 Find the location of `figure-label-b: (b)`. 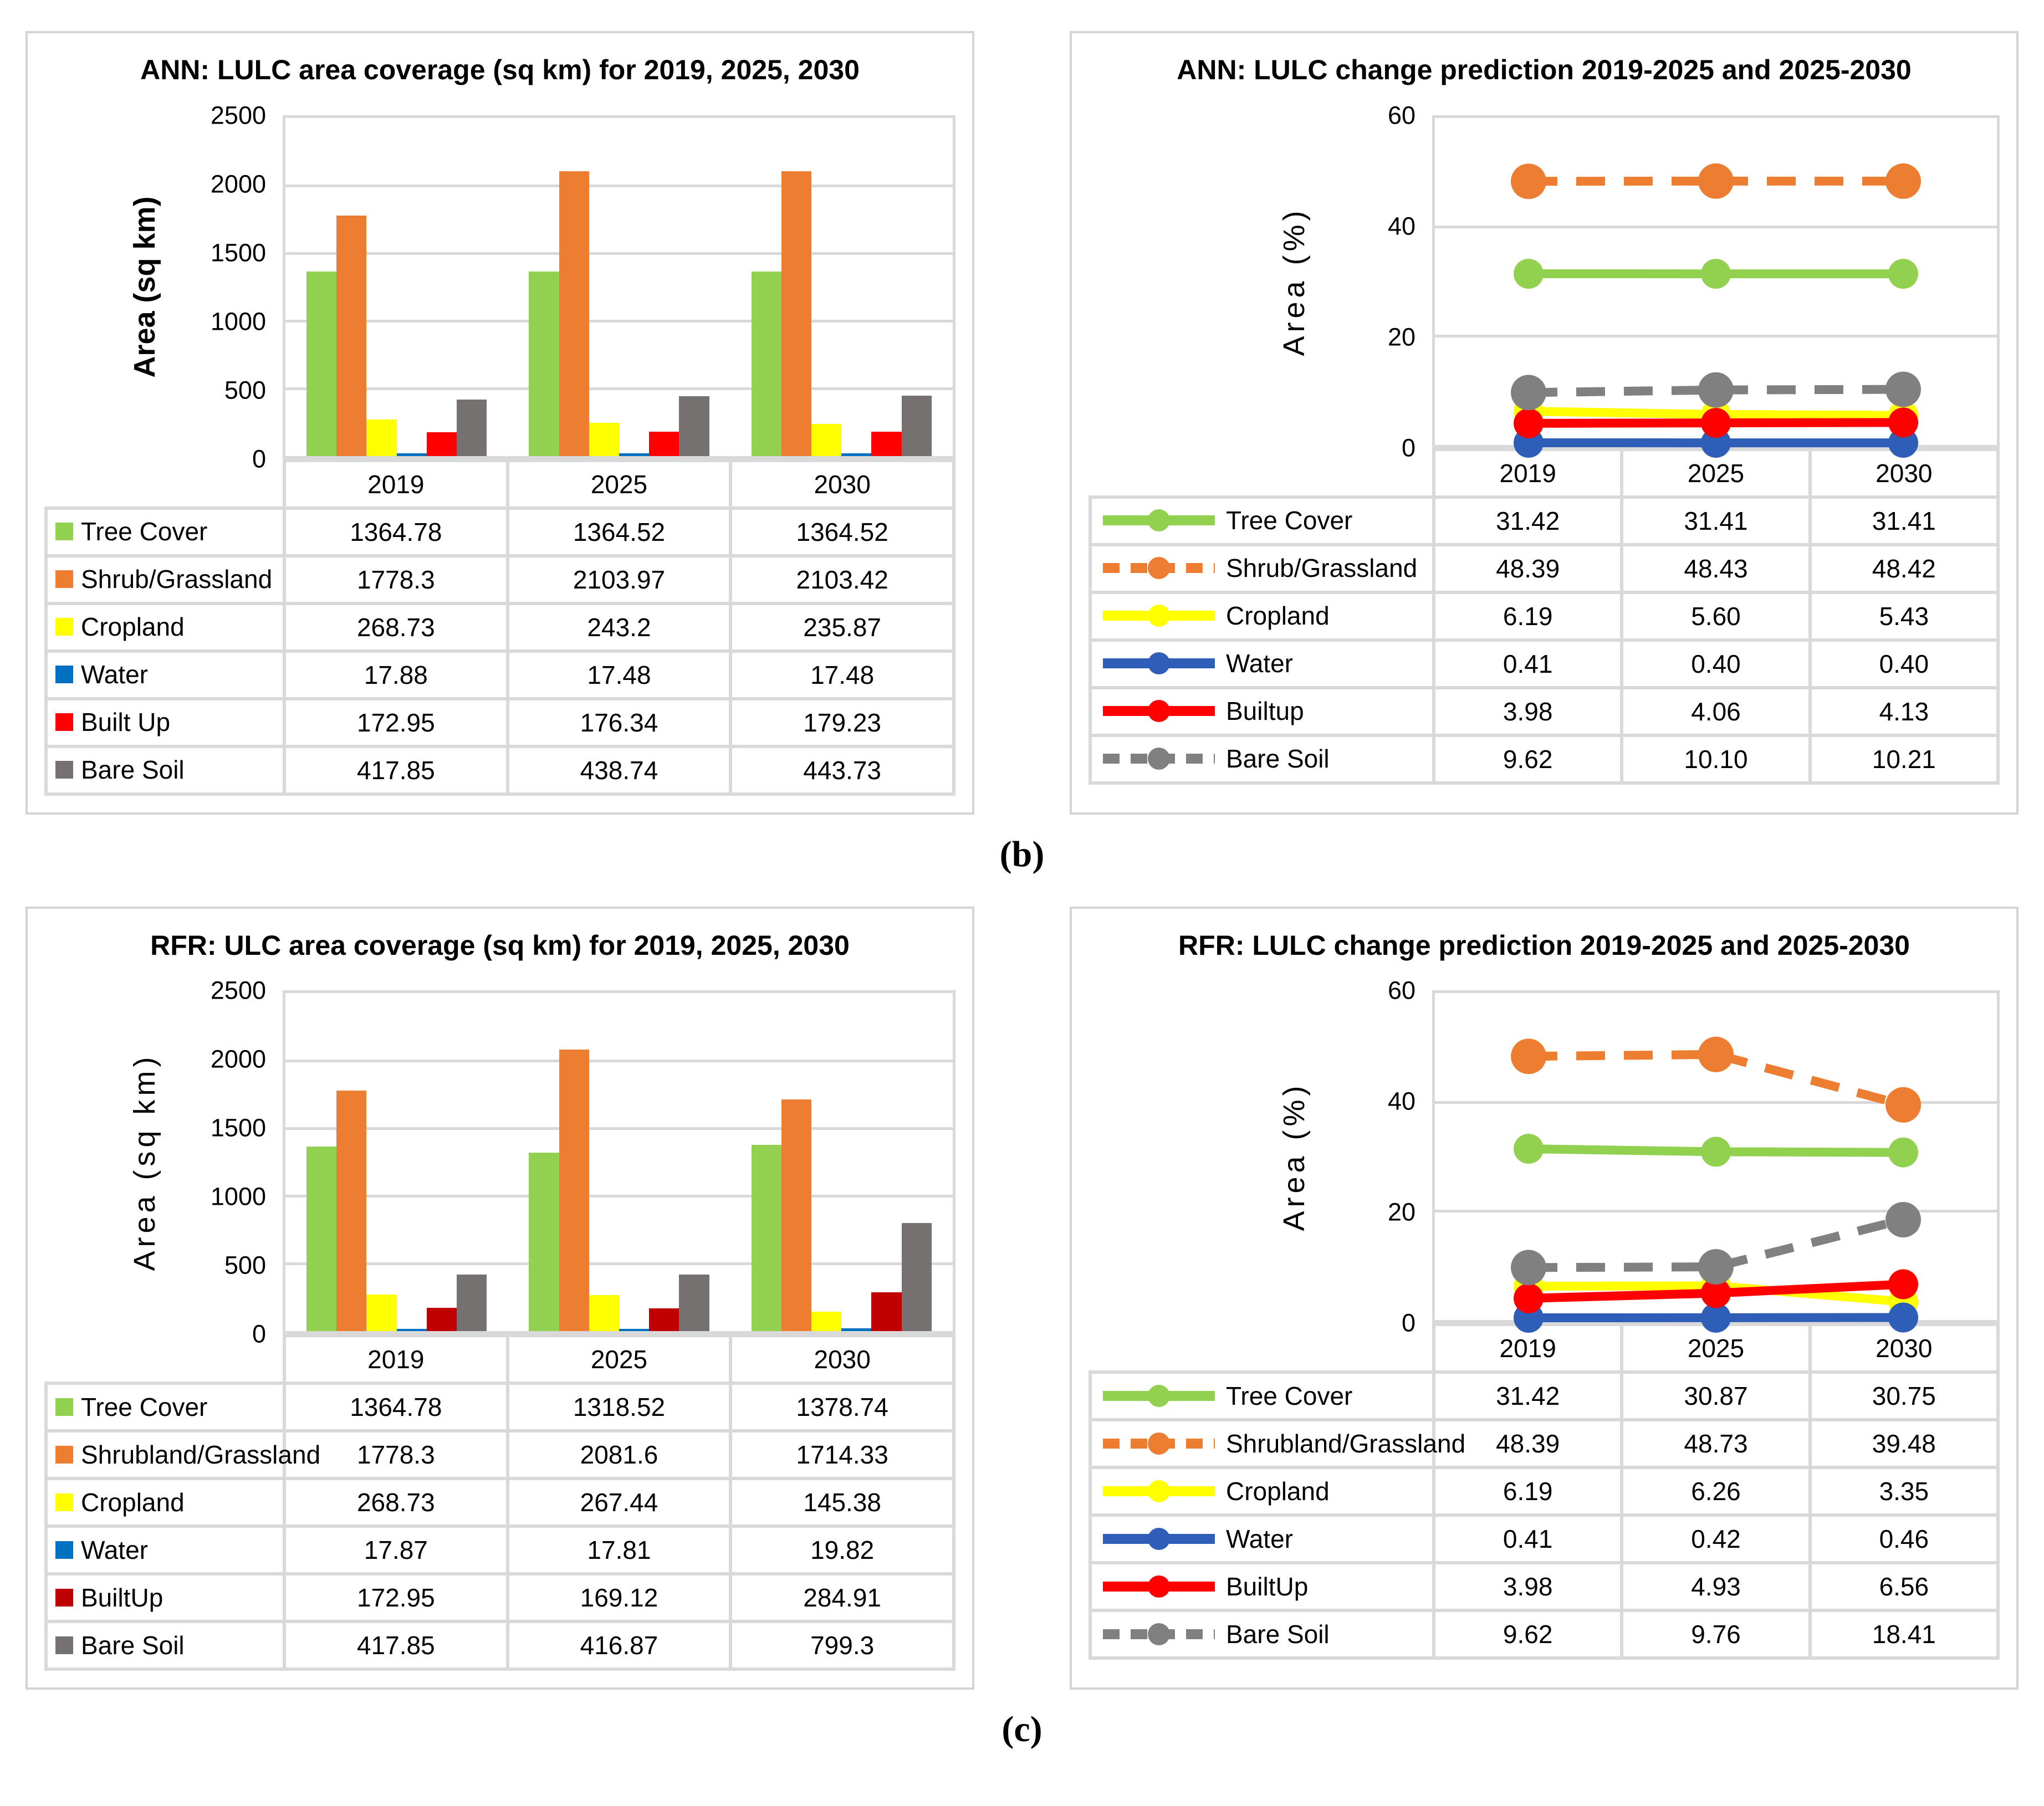

figure-label-b: (b) is located at coordinates (1022, 854).